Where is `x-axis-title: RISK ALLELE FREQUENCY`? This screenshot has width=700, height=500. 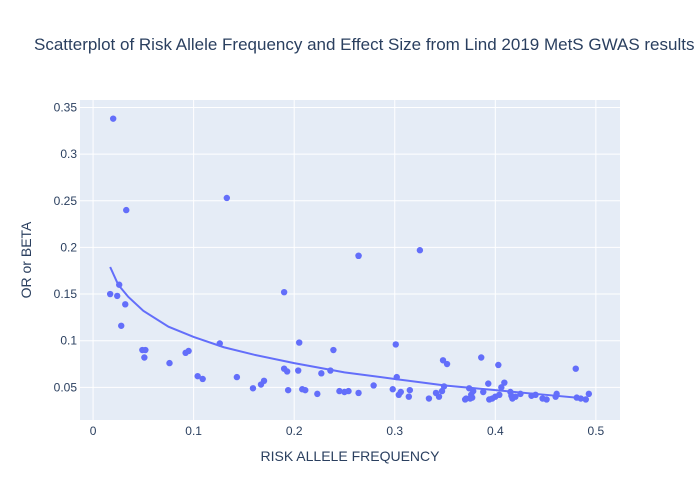
x-axis-title: RISK ALLELE FREQUENCY is located at coordinates (351, 456).